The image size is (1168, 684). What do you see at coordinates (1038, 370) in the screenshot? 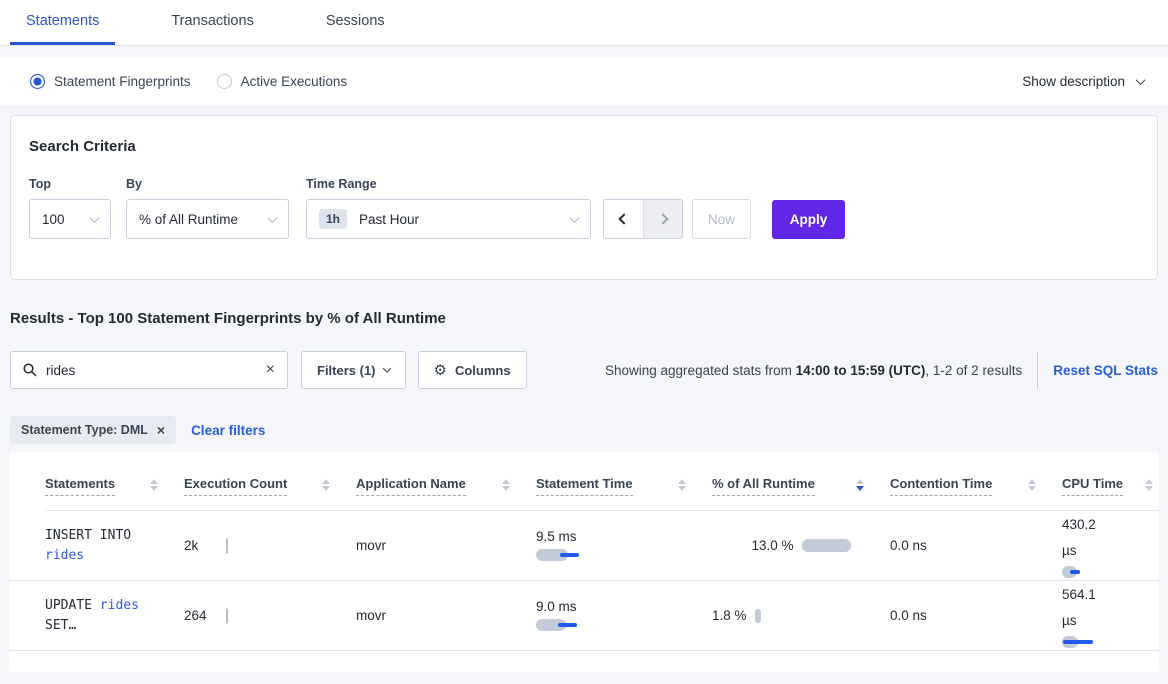
I see `vertical-divider` at bounding box center [1038, 370].